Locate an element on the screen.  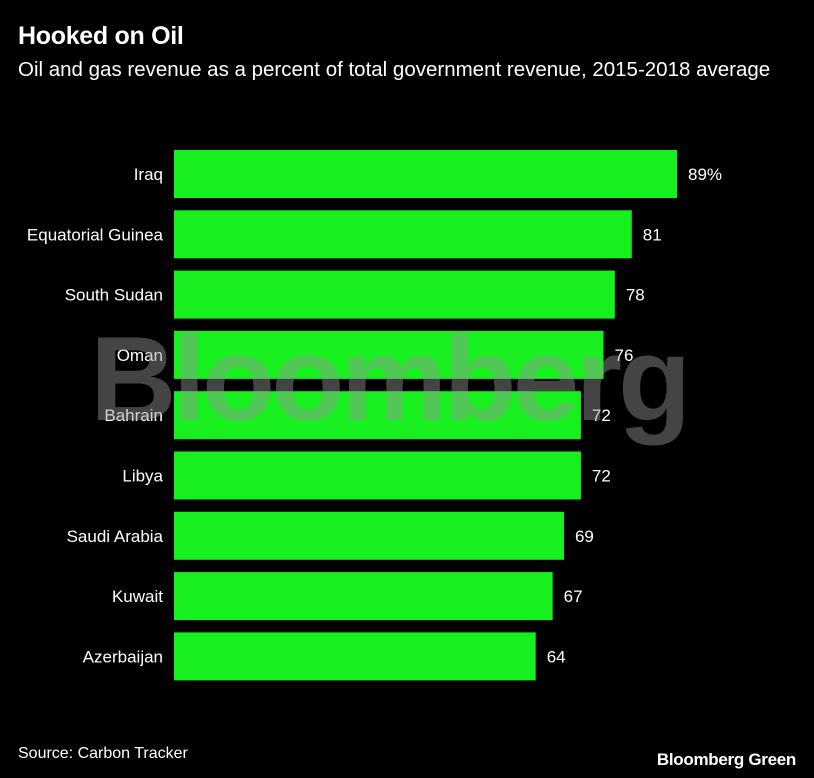
value-label: 76 is located at coordinates (624, 355).